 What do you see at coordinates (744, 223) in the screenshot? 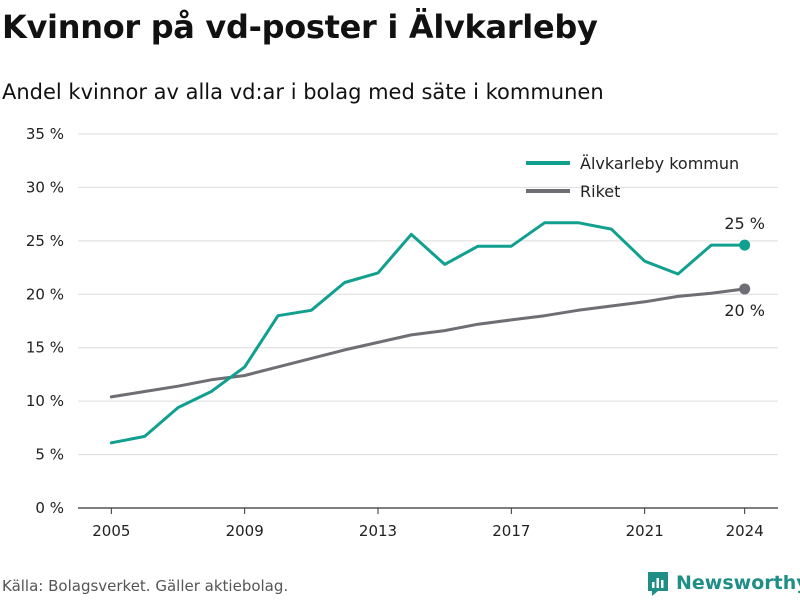
I see `end-value-label: 25 %` at bounding box center [744, 223].